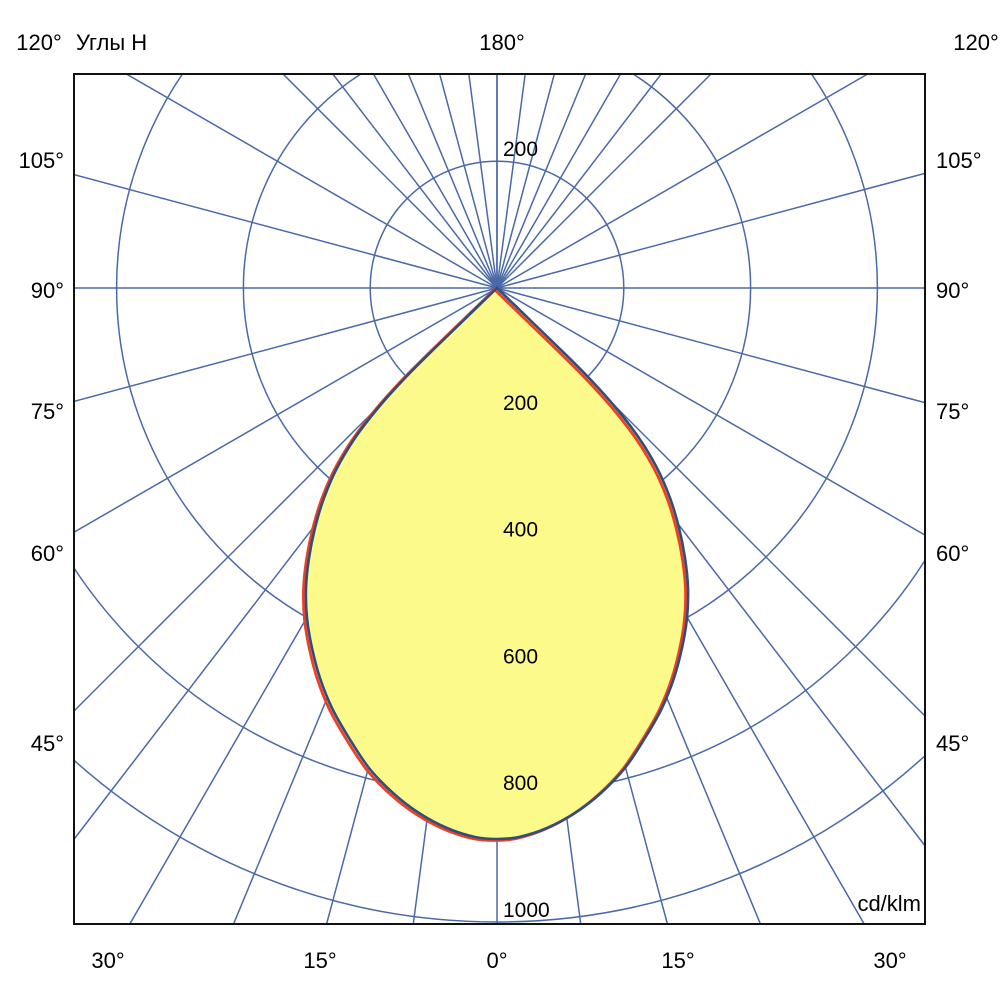  What do you see at coordinates (47, 290) in the screenshot?
I see `left-angle-label-90°: 90°` at bounding box center [47, 290].